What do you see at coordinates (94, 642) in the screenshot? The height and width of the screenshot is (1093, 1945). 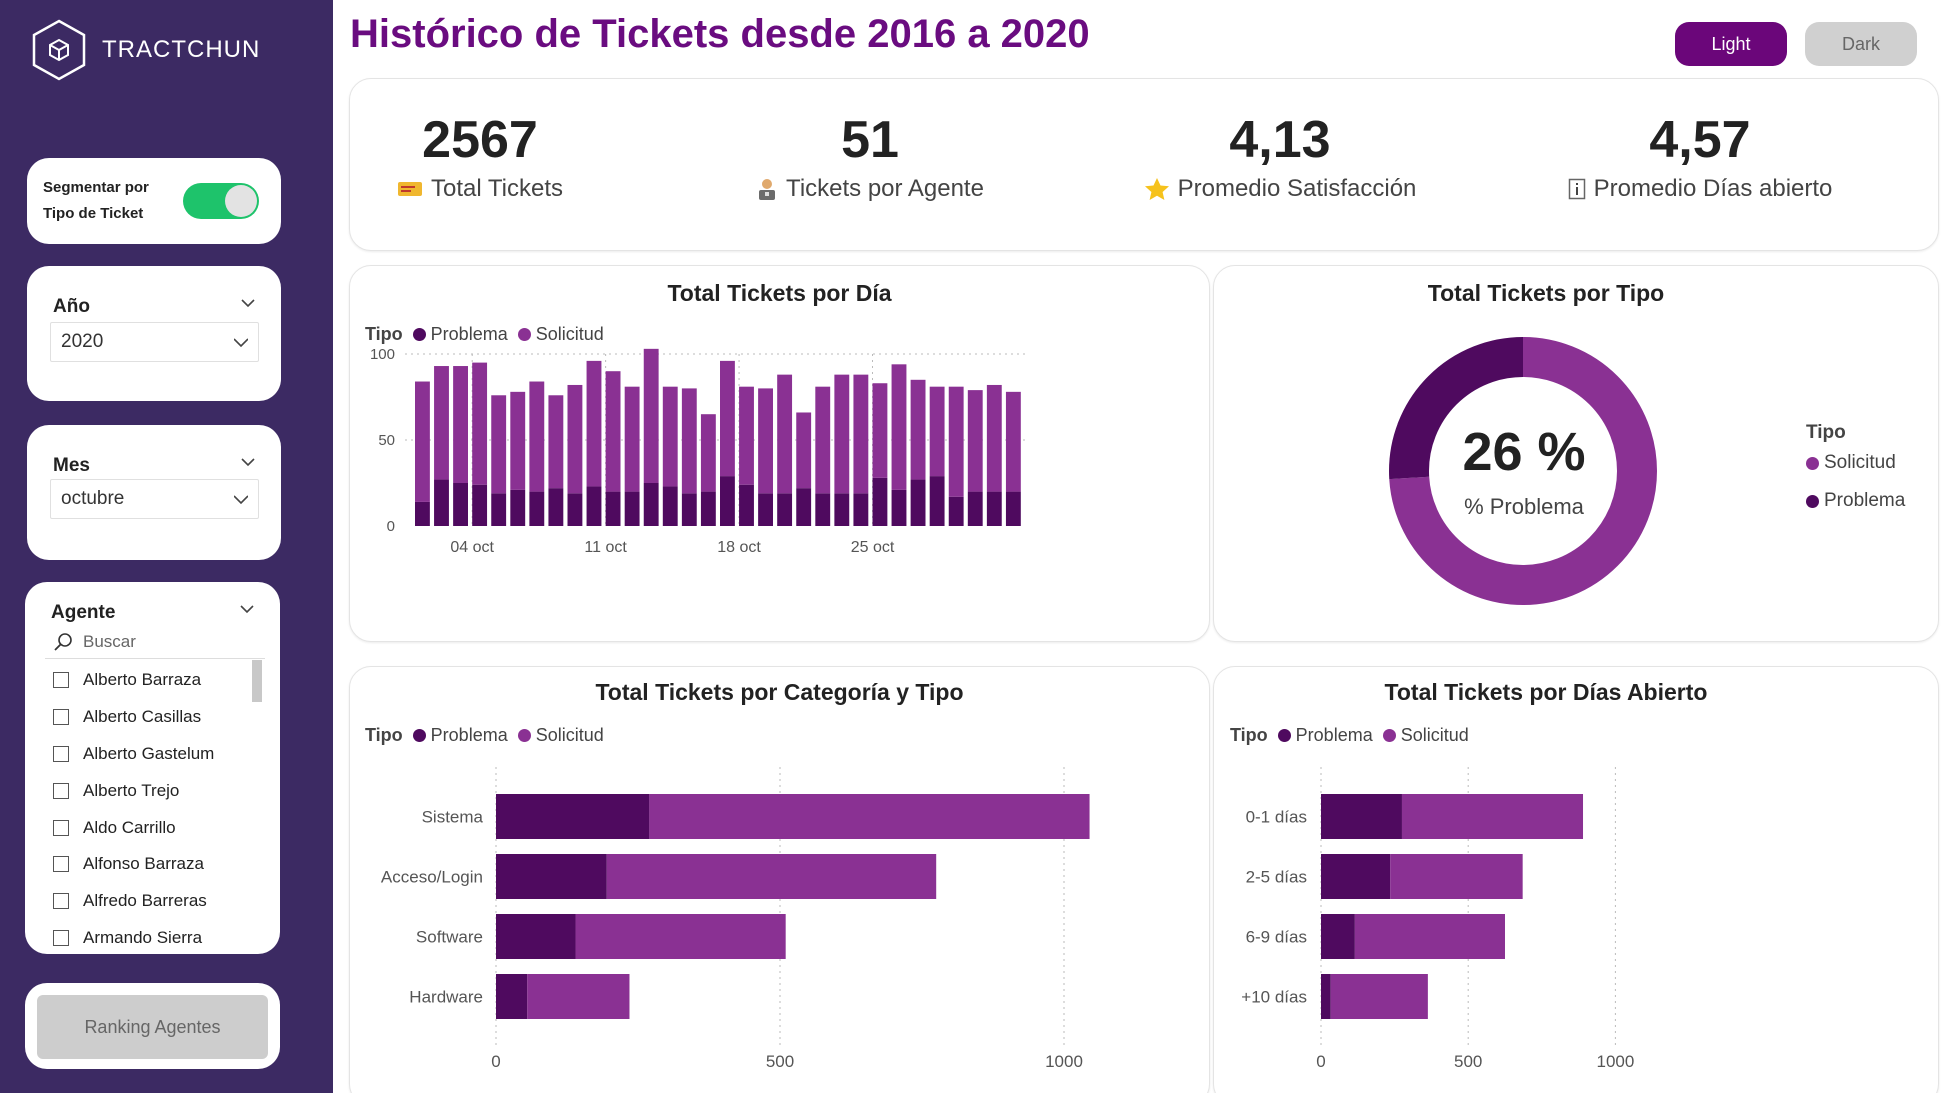 I see `agente-search: Buscar` at bounding box center [94, 642].